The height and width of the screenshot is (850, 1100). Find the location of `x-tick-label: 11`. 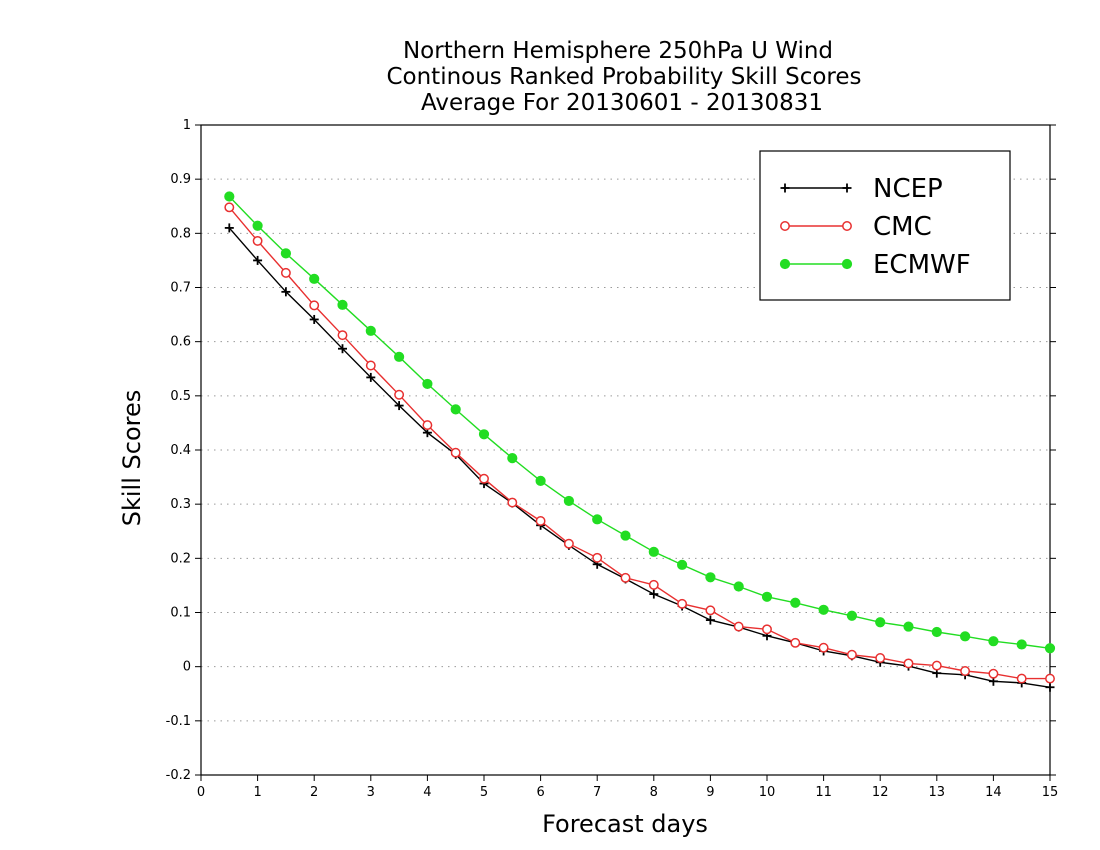

x-tick-label: 11 is located at coordinates (823, 792).